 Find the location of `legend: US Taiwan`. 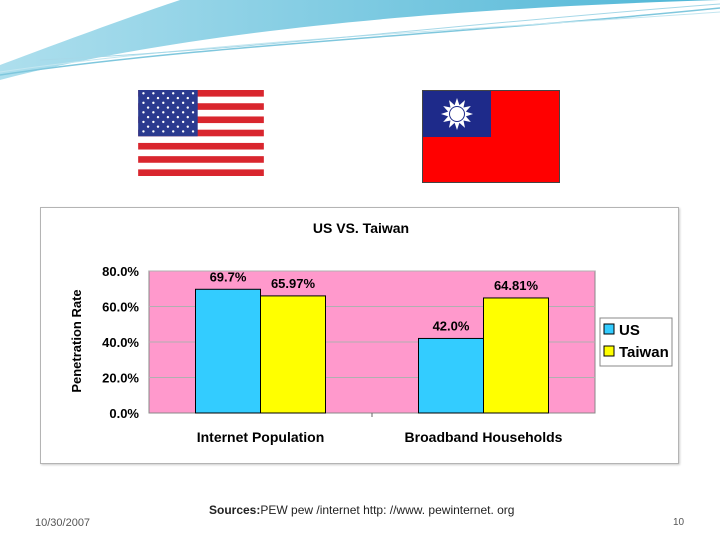

legend: US Taiwan is located at coordinates (636, 342).